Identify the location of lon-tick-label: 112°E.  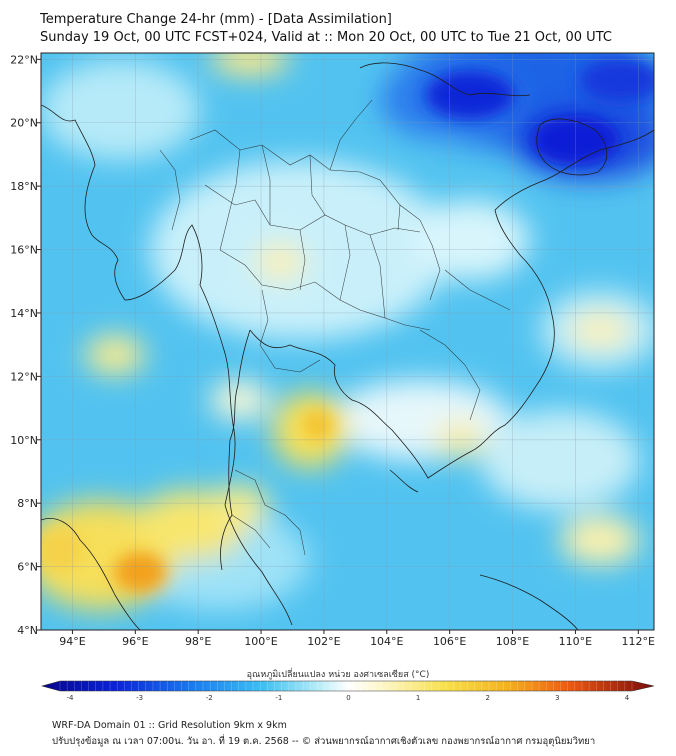
(638, 641).